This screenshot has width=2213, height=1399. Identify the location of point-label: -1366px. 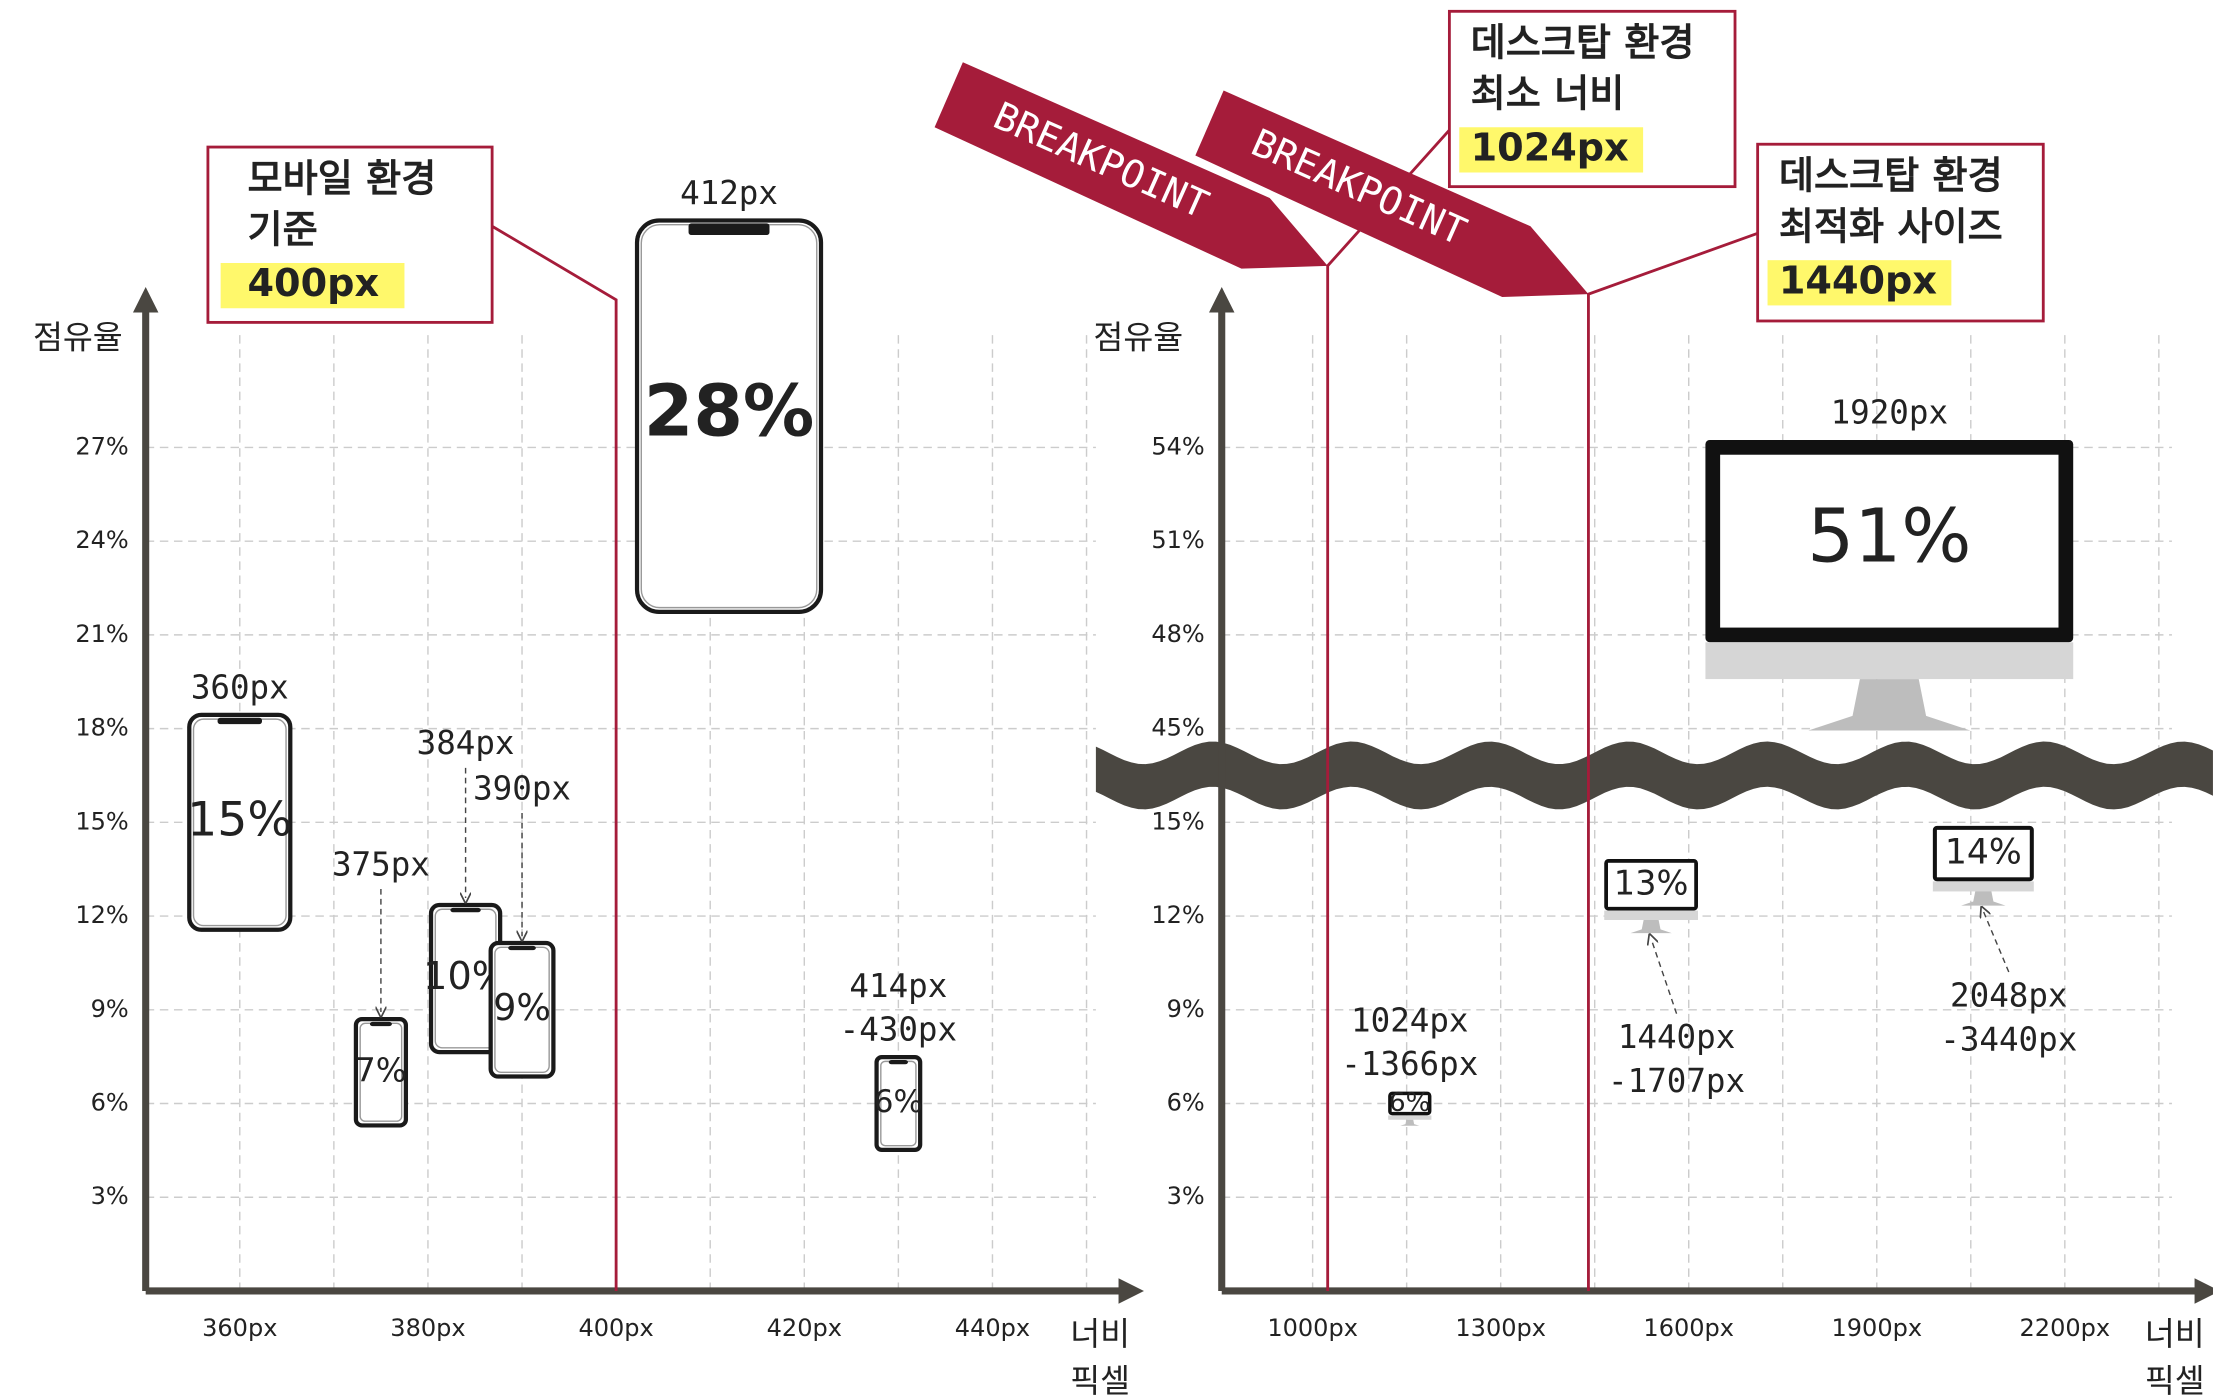
(1409, 1064).